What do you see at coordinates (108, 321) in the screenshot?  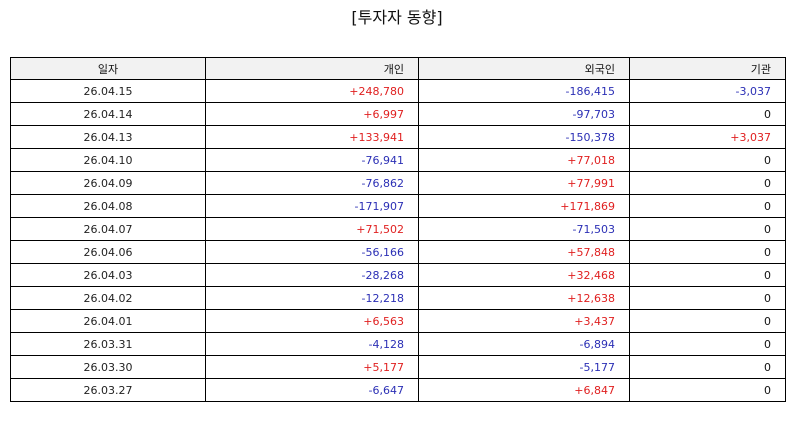 I see `cell-date: 26.04.01` at bounding box center [108, 321].